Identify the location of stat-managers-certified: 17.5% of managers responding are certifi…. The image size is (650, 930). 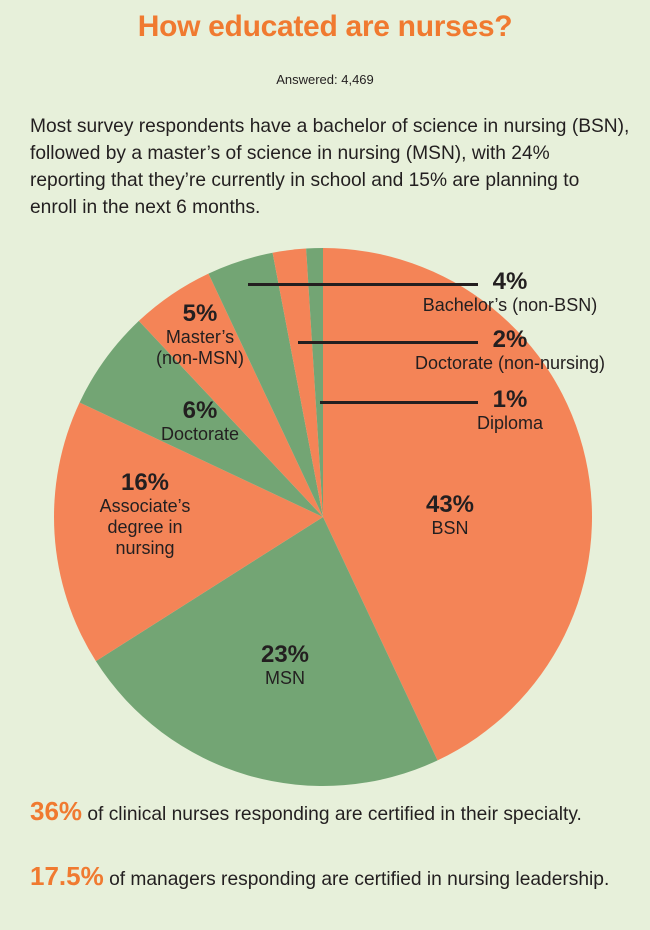
(330, 878).